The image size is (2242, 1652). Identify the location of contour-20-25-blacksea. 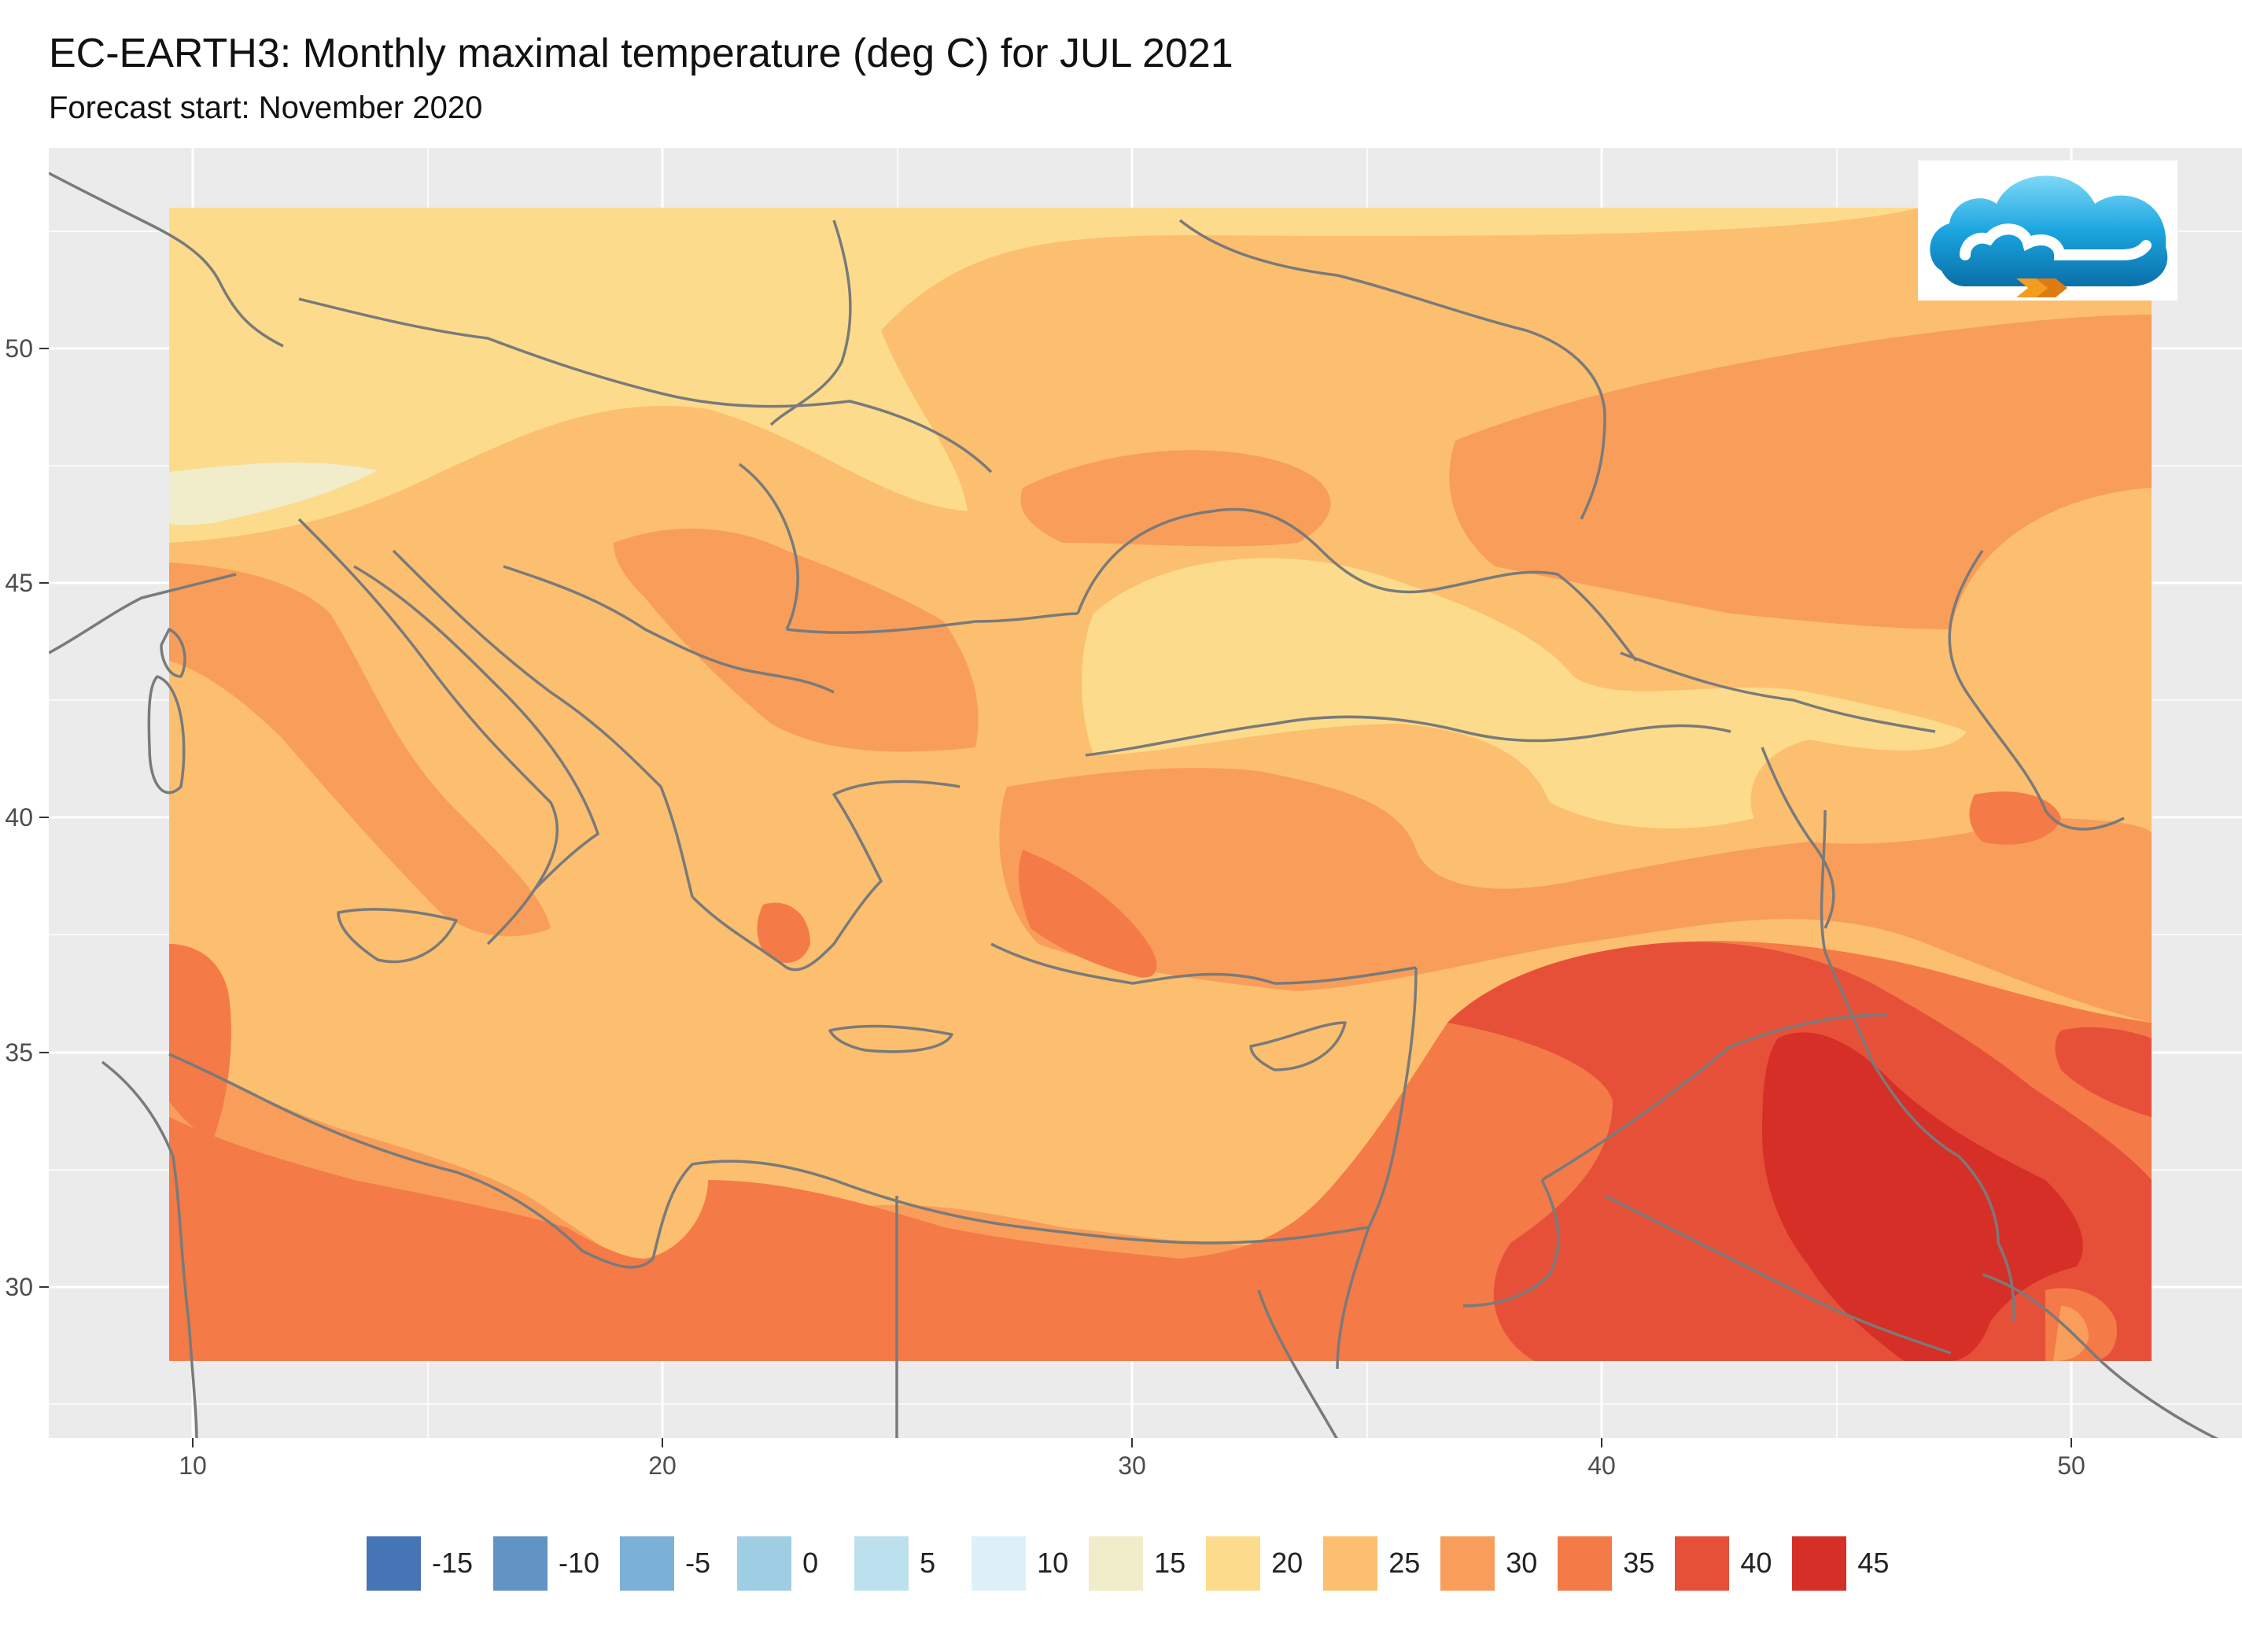
(1524, 693).